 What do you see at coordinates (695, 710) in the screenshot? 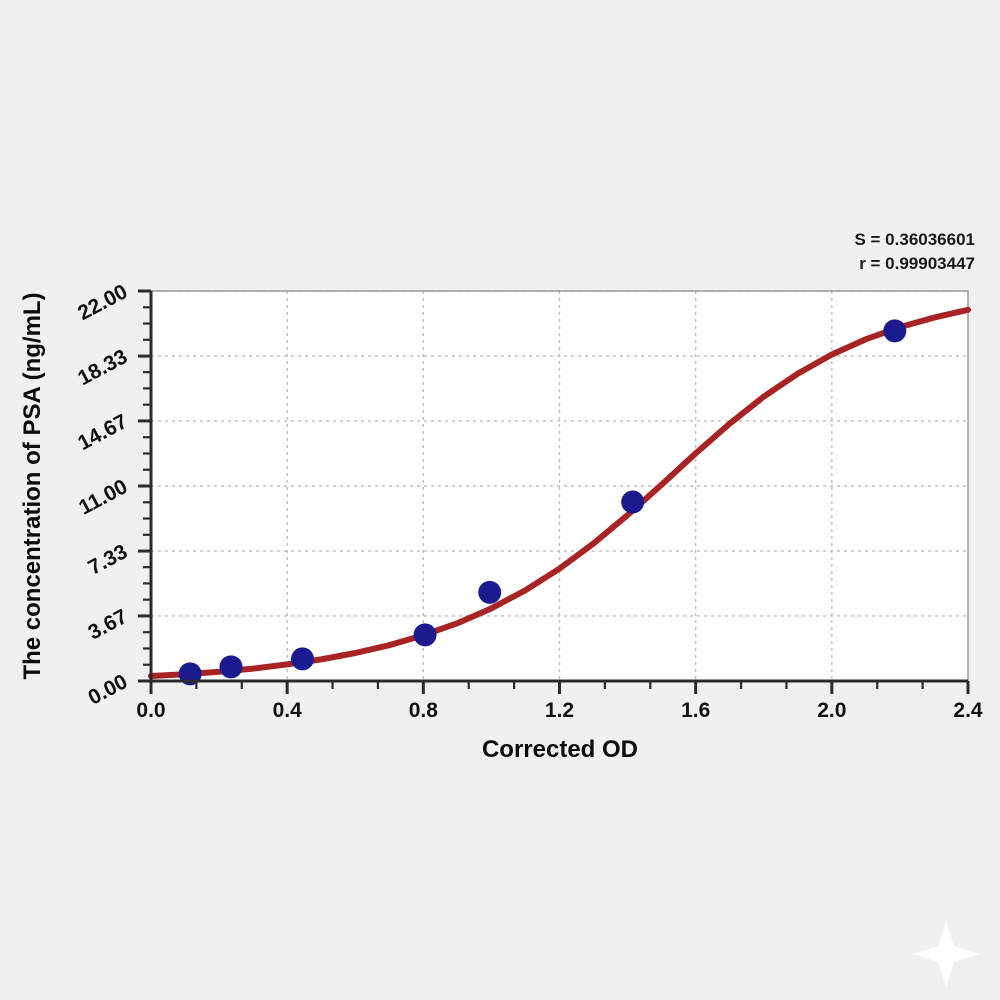
I see `x-tick-label: 1.6` at bounding box center [695, 710].